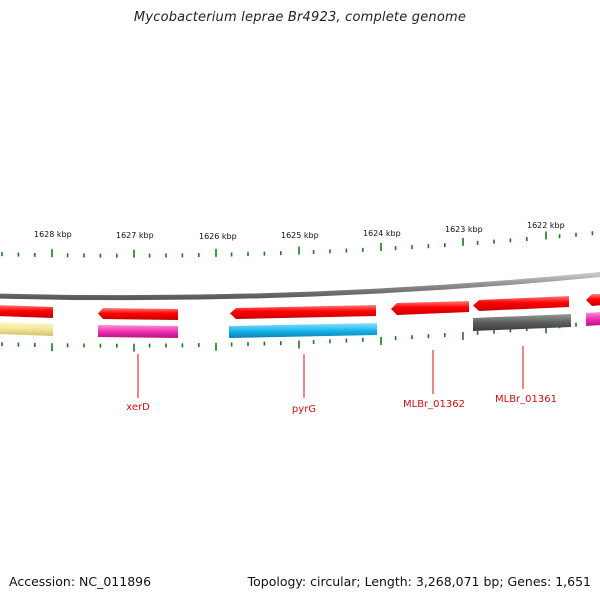 The width and height of the screenshot is (600, 600). What do you see at coordinates (382, 233) in the screenshot?
I see `scale-label-1624: 1624 kbp` at bounding box center [382, 233].